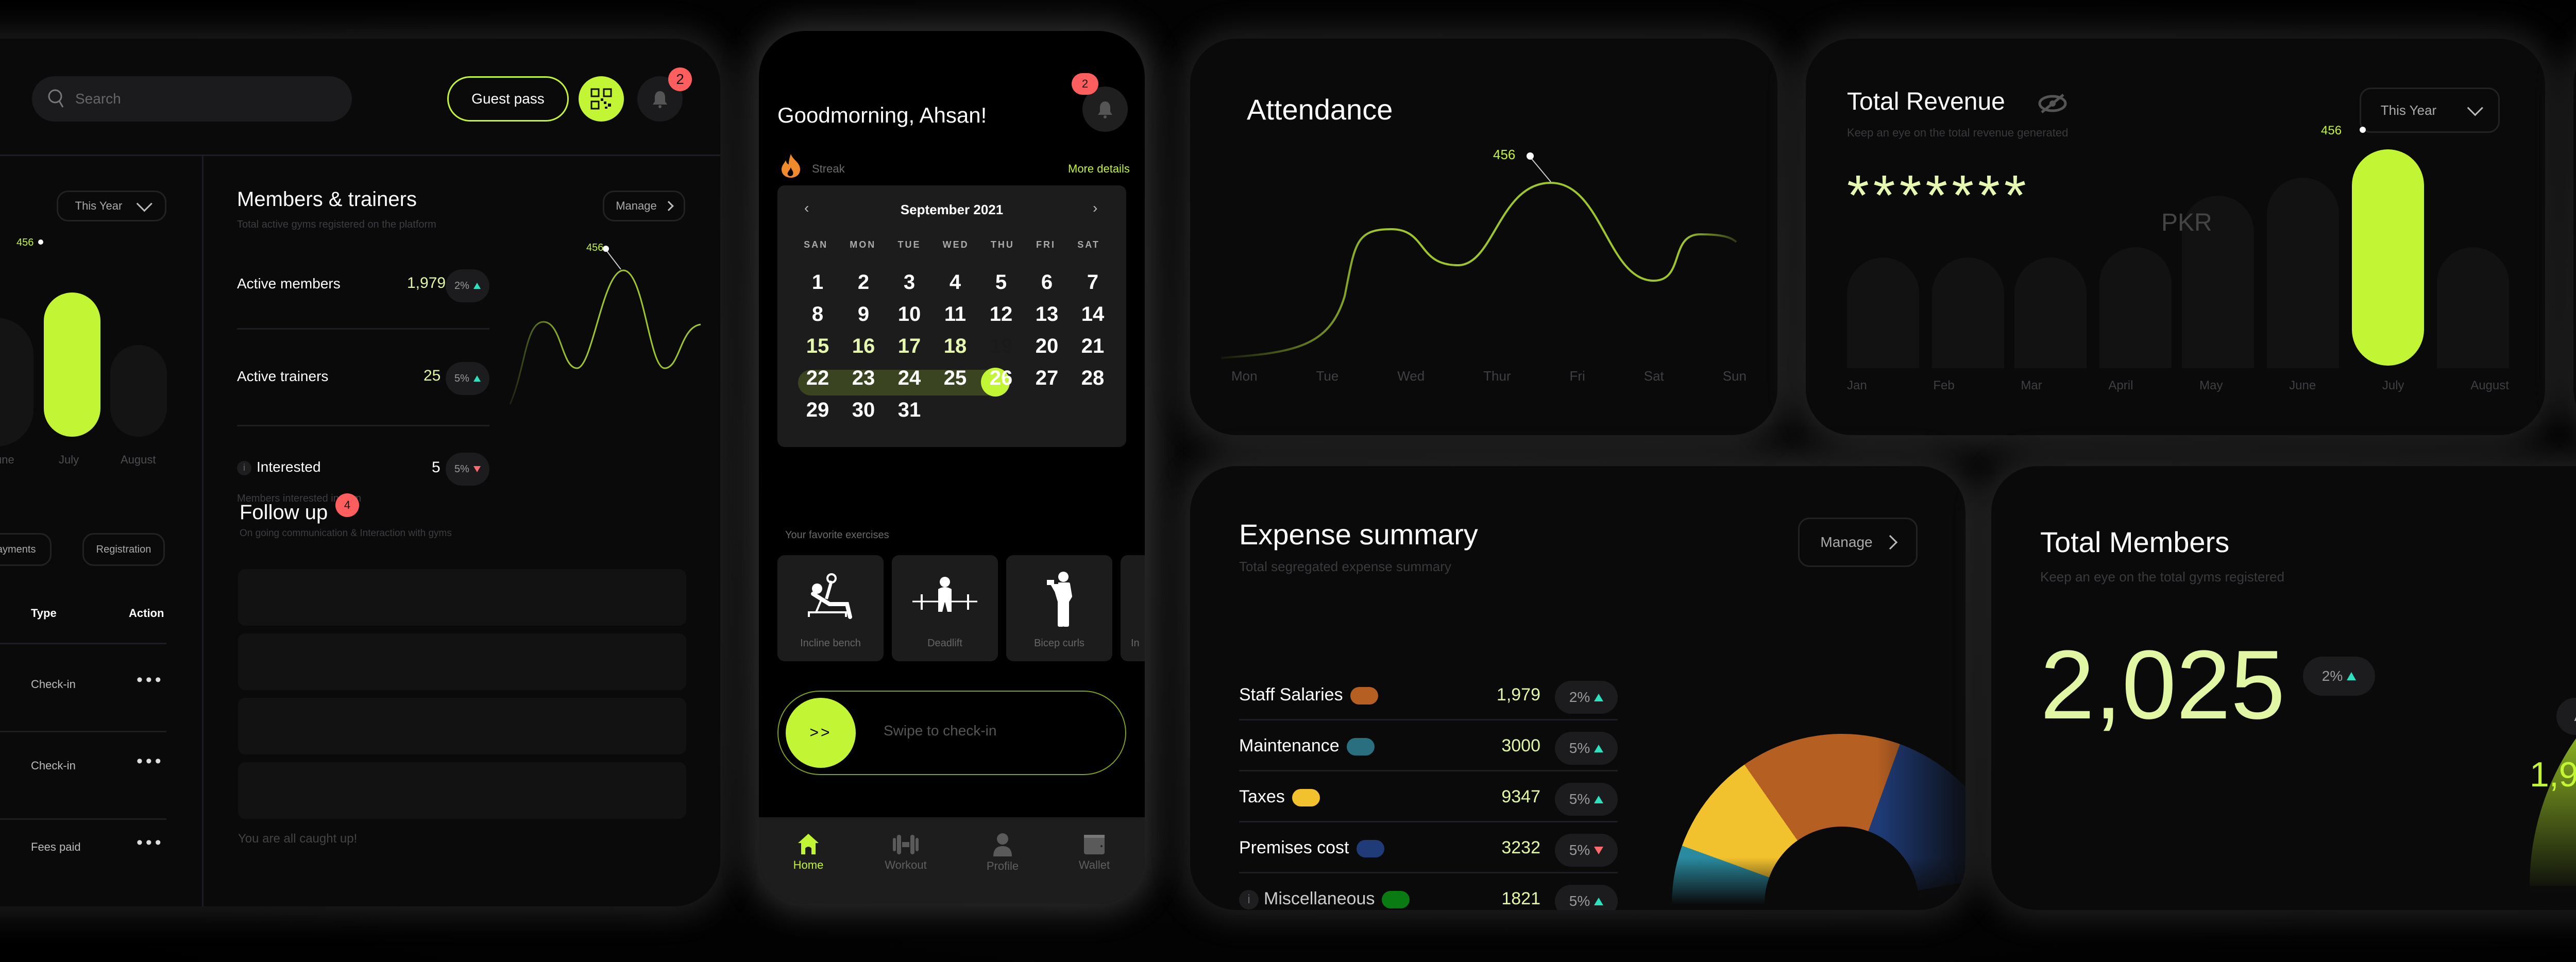 The width and height of the screenshot is (2576, 962). I want to click on calendar-day: 9, so click(863, 314).